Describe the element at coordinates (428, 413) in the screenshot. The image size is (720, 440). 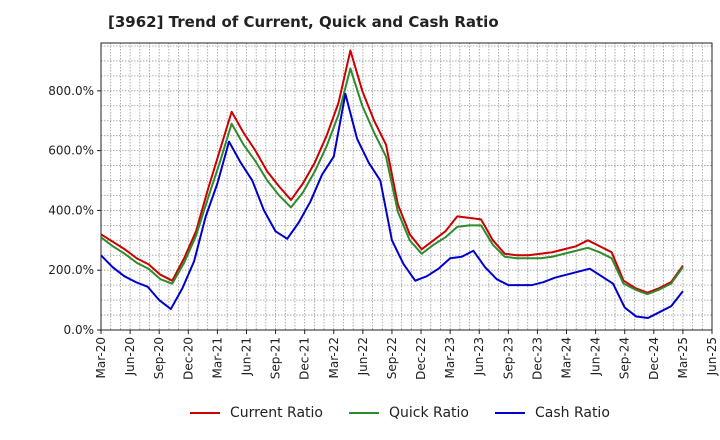
I see `legend-label-quick: Quick Ratio` at that location.